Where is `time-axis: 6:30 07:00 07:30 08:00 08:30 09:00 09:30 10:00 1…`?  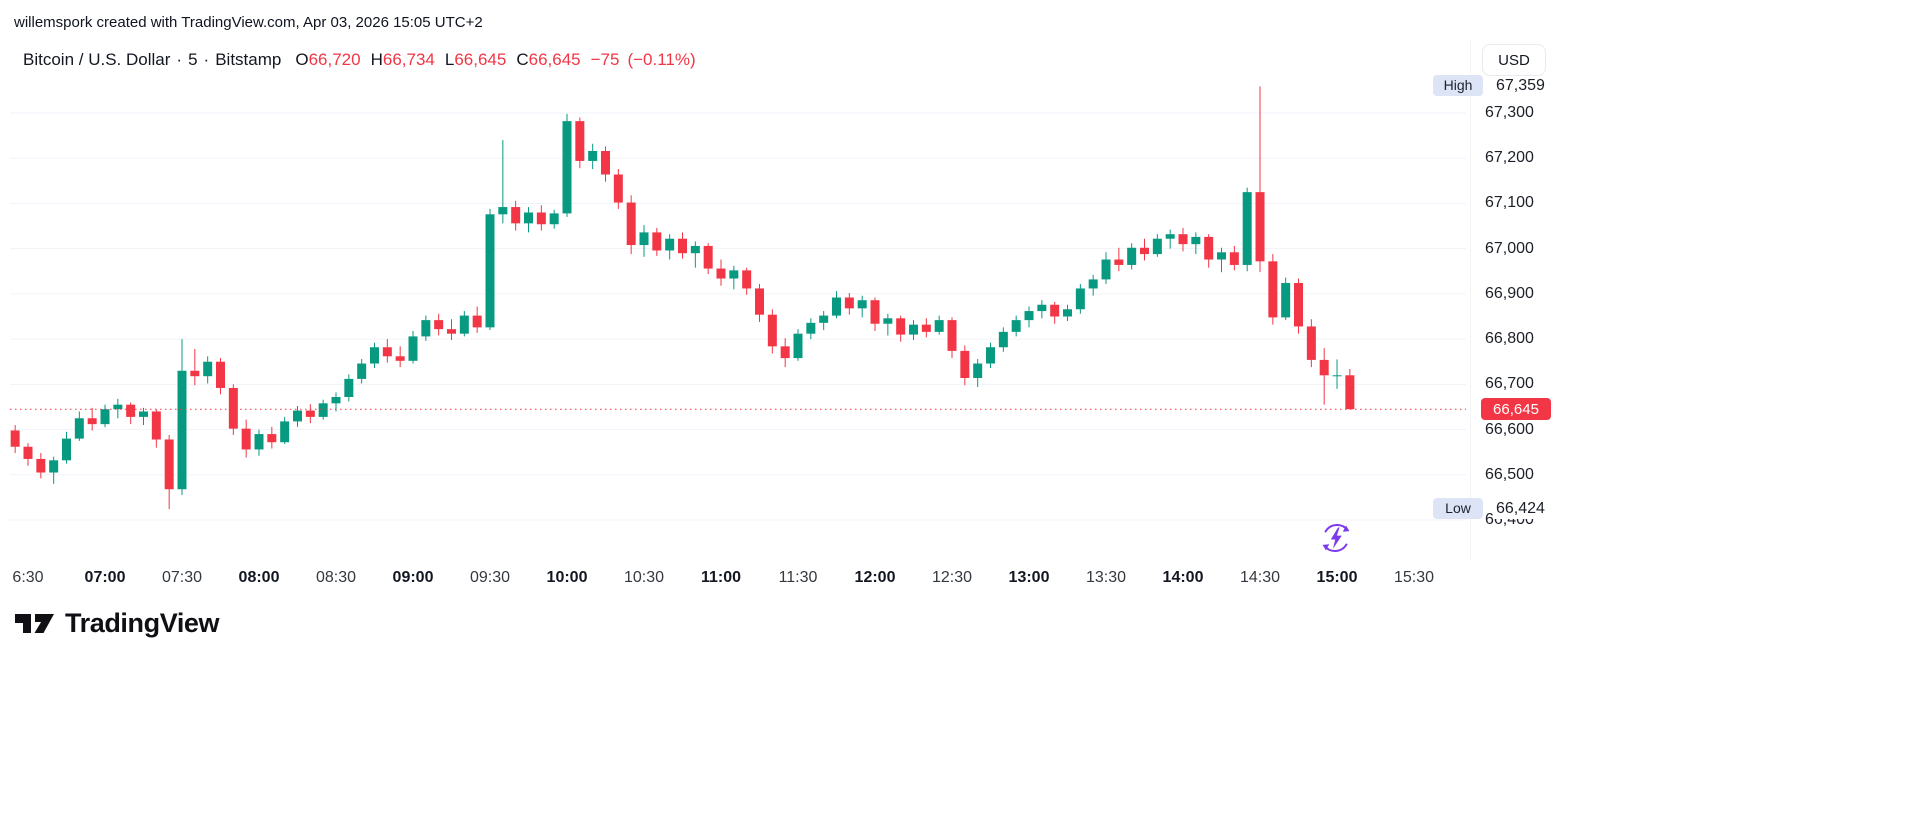 time-axis: 6:30 07:00 07:30 08:00 08:30 09:00 09:30 10:00 1… is located at coordinates (738, 577).